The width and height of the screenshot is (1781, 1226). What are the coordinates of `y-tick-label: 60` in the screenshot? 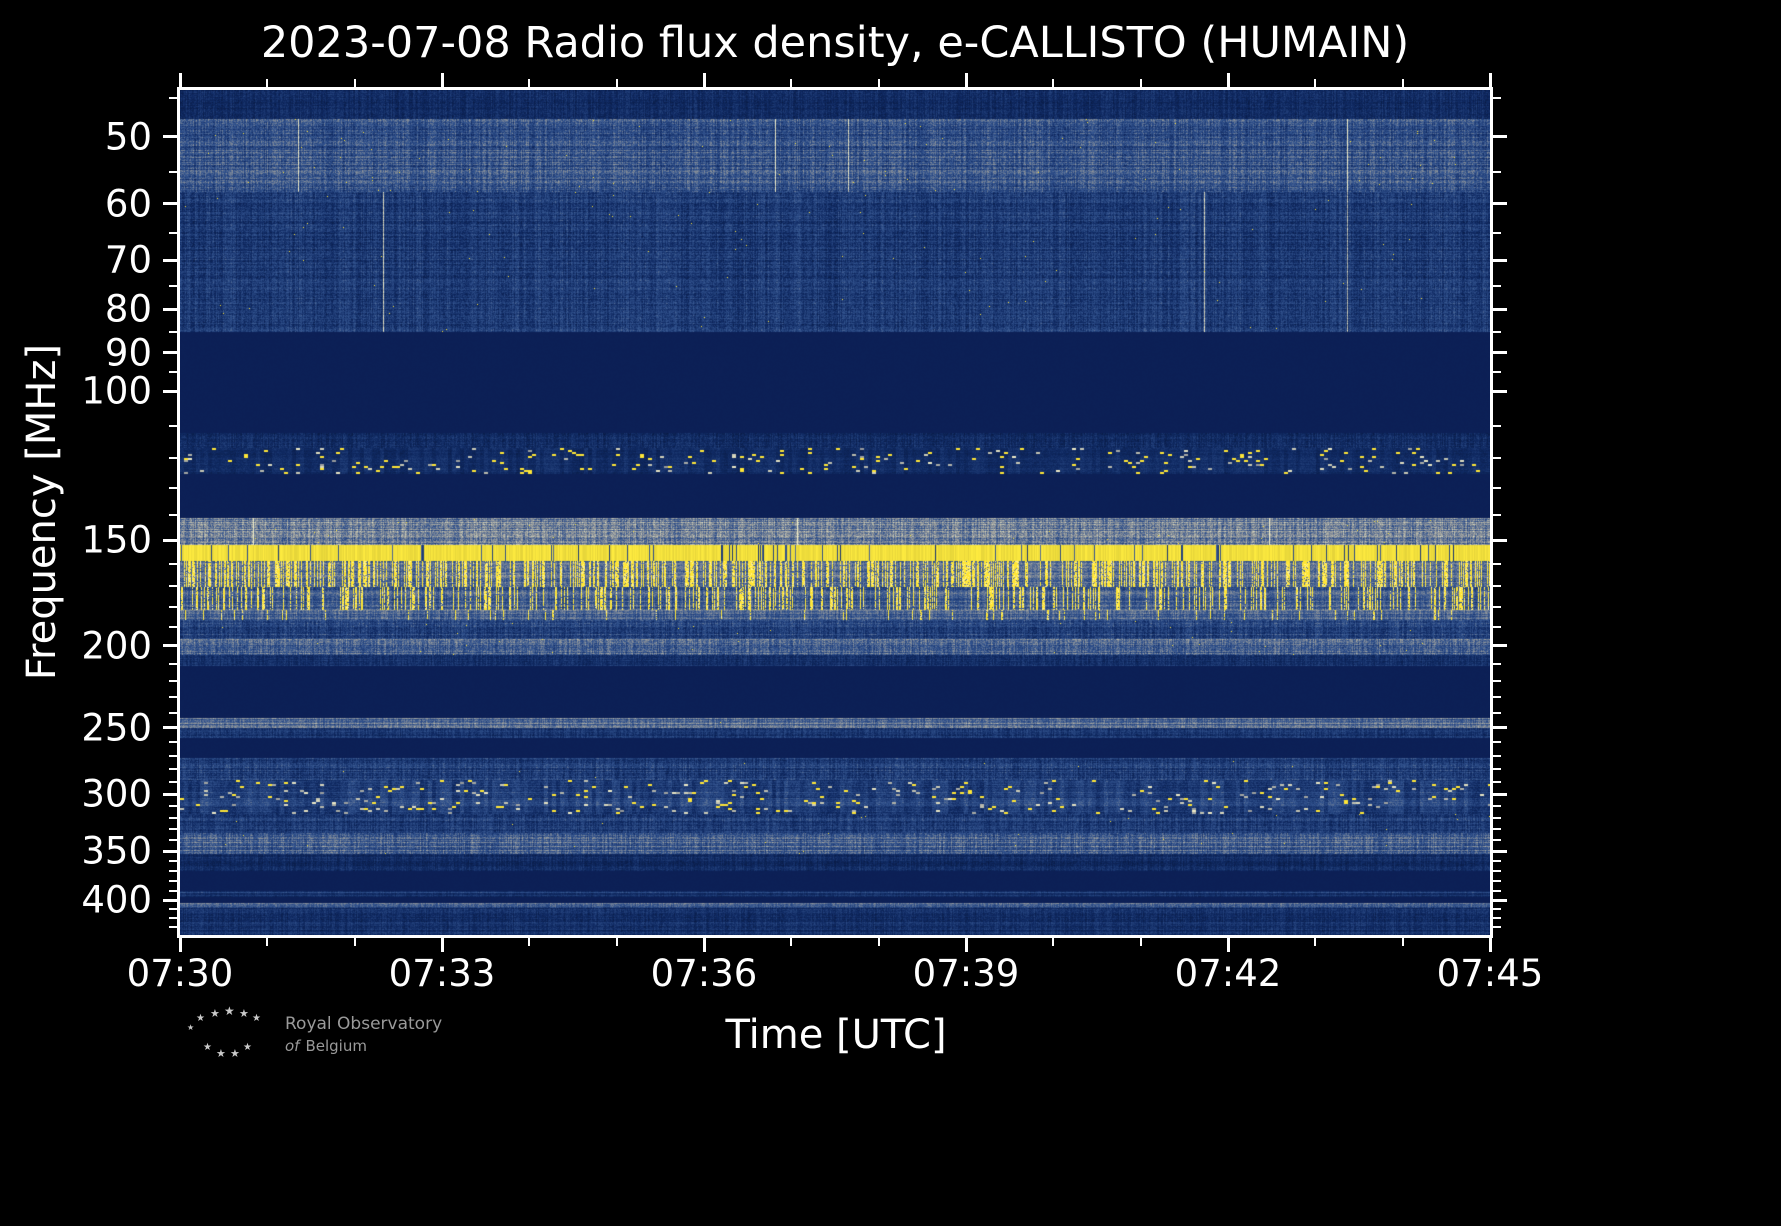 It's located at (128, 204).